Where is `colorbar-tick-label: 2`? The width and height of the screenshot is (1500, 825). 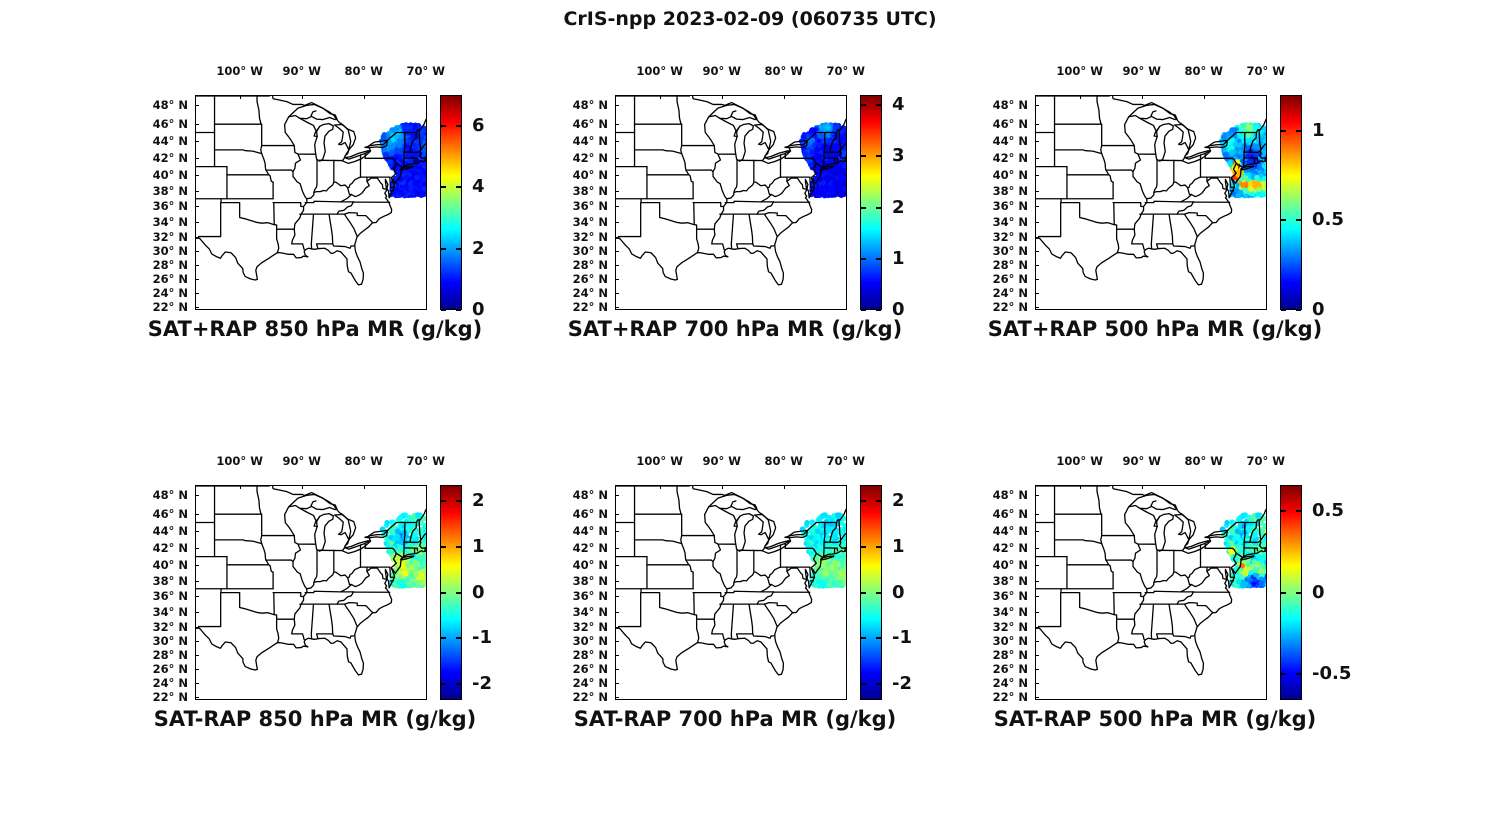
colorbar-tick-label: 2 is located at coordinates (898, 207).